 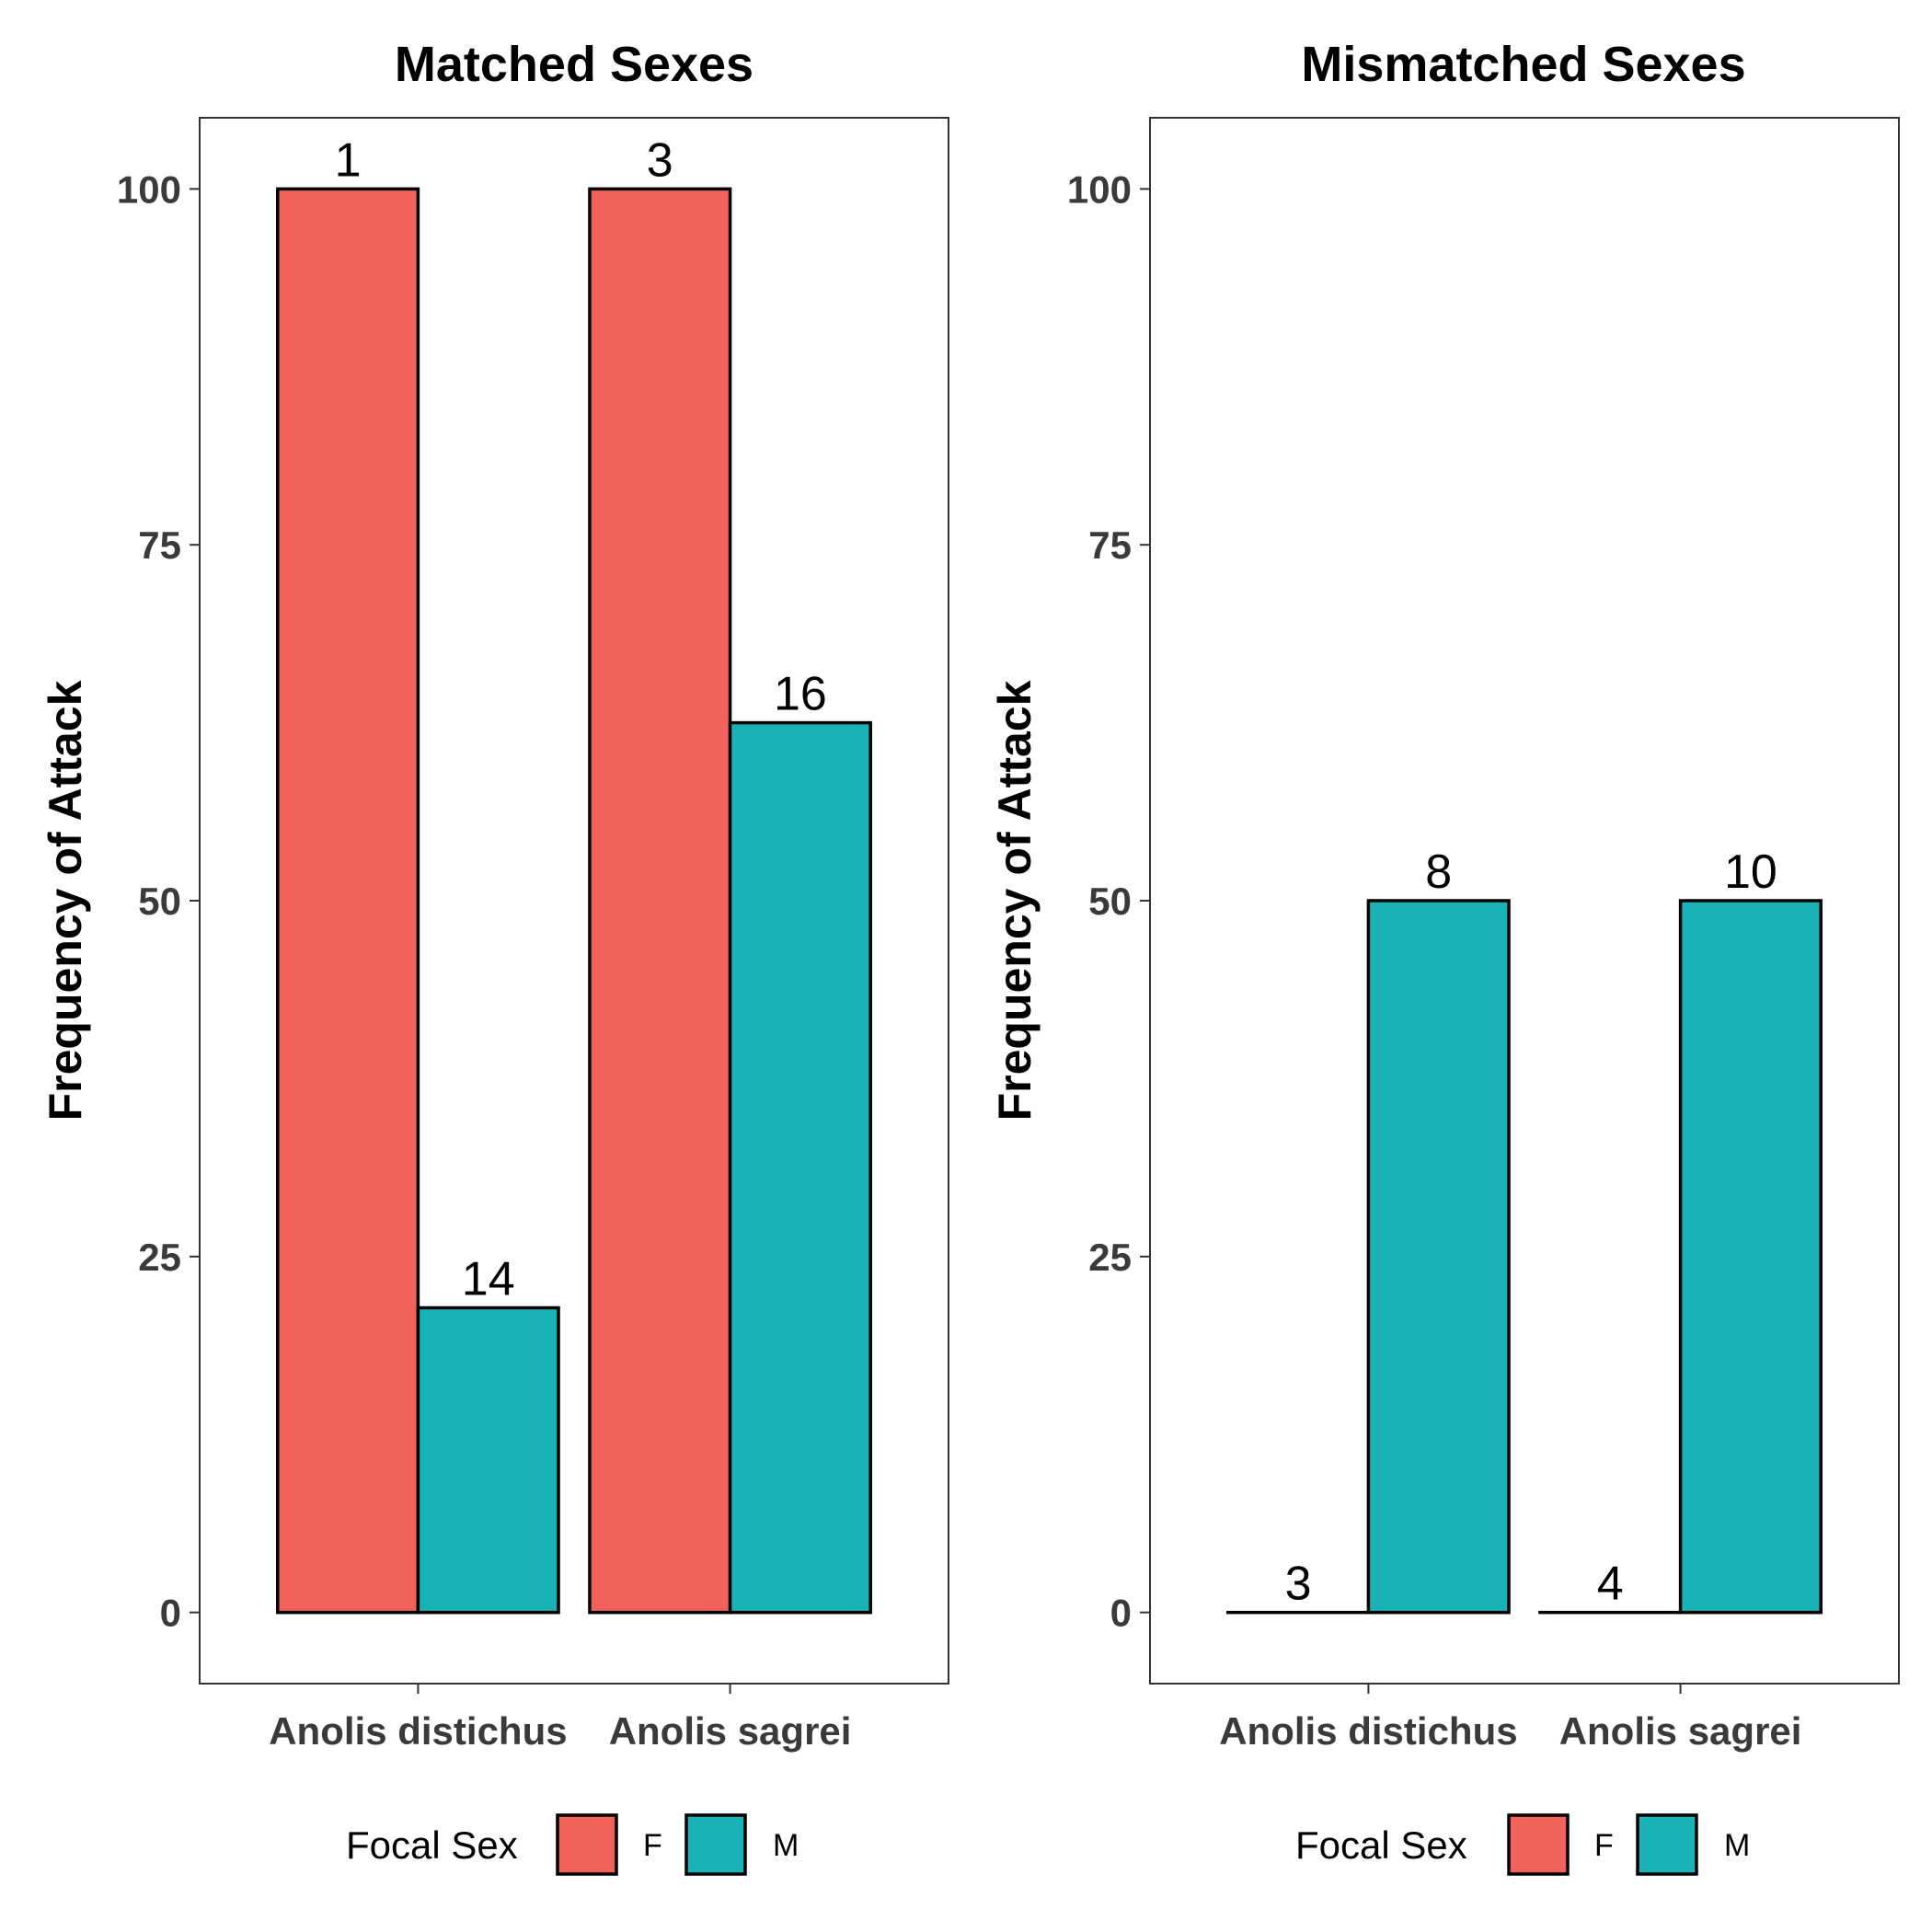 What do you see at coordinates (800, 694) in the screenshot?
I see `bar-data-label: 16` at bounding box center [800, 694].